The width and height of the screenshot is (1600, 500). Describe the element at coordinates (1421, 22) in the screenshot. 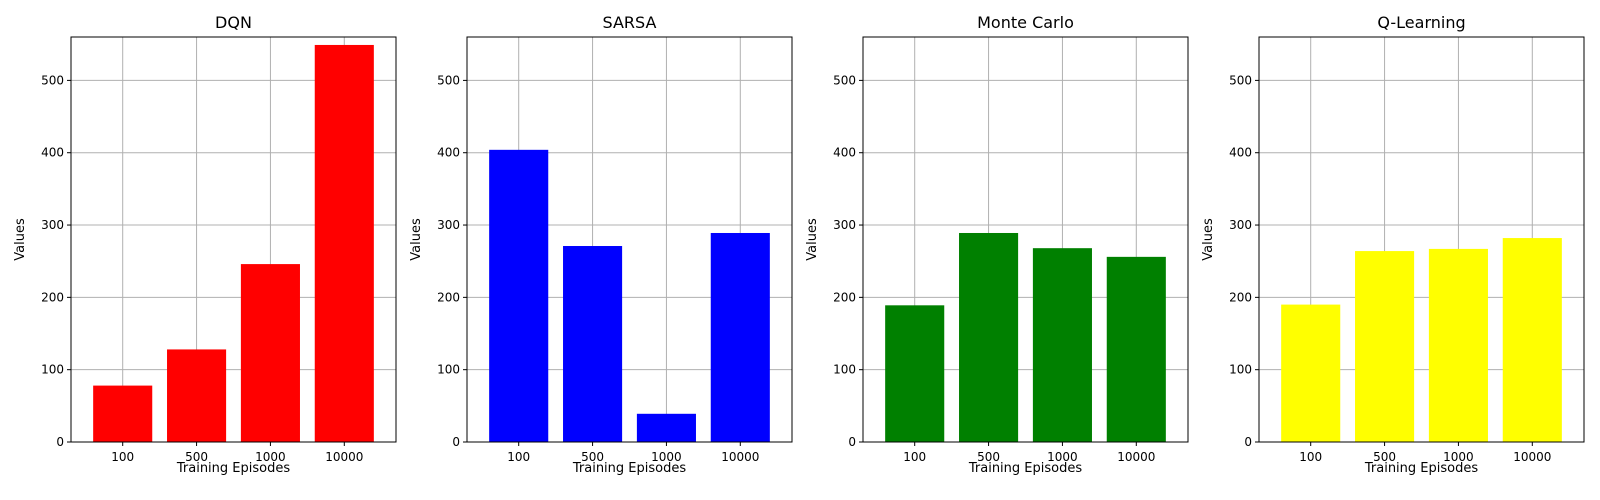

I see `chart-title: Q-Learning` at that location.